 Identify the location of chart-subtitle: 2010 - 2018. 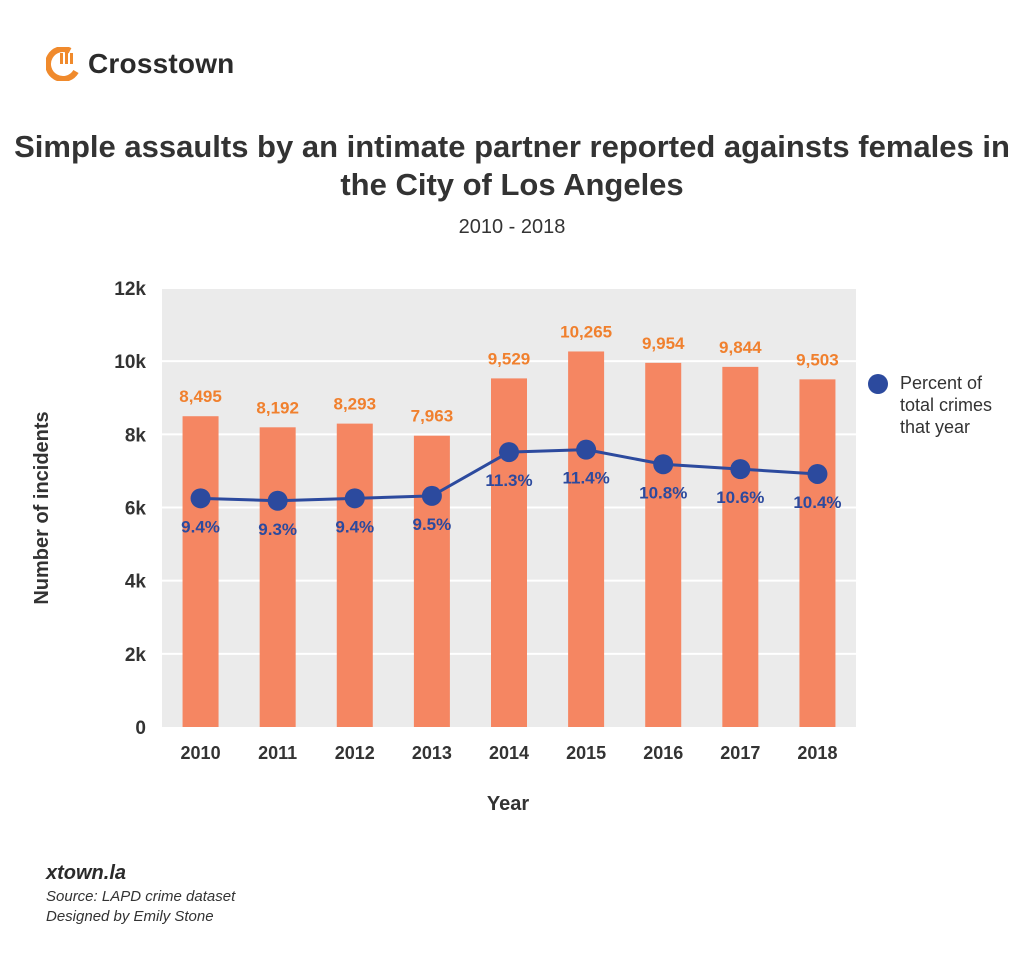
(512, 227).